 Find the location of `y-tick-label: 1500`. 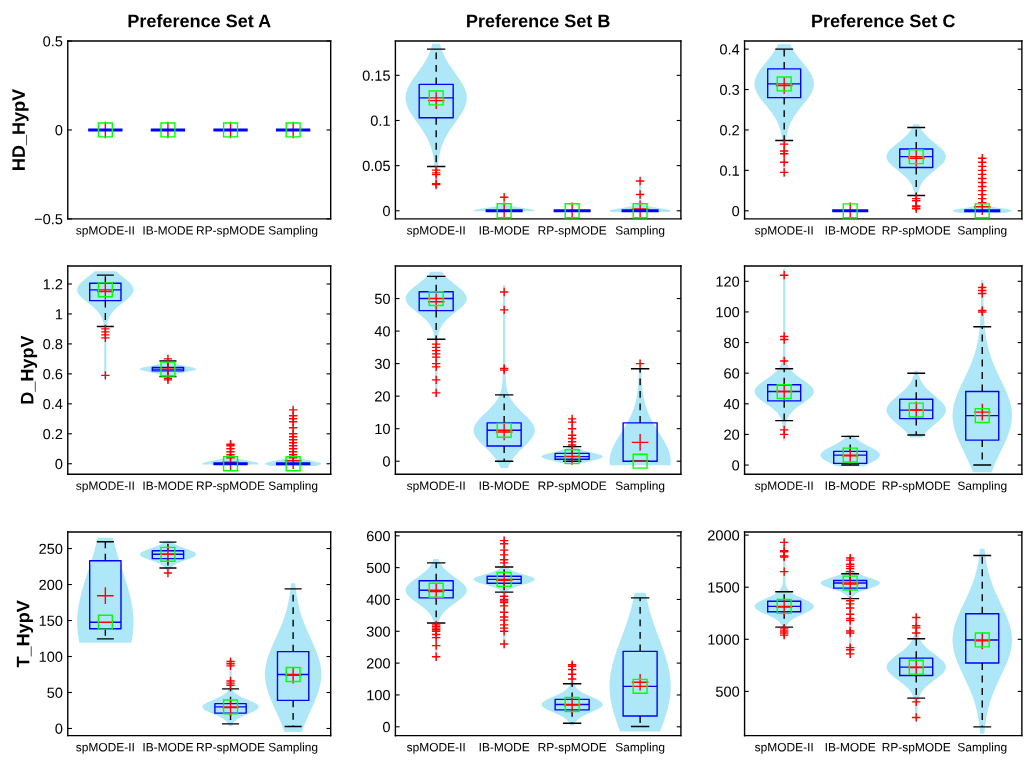

y-tick-label: 1500 is located at coordinates (724, 587).